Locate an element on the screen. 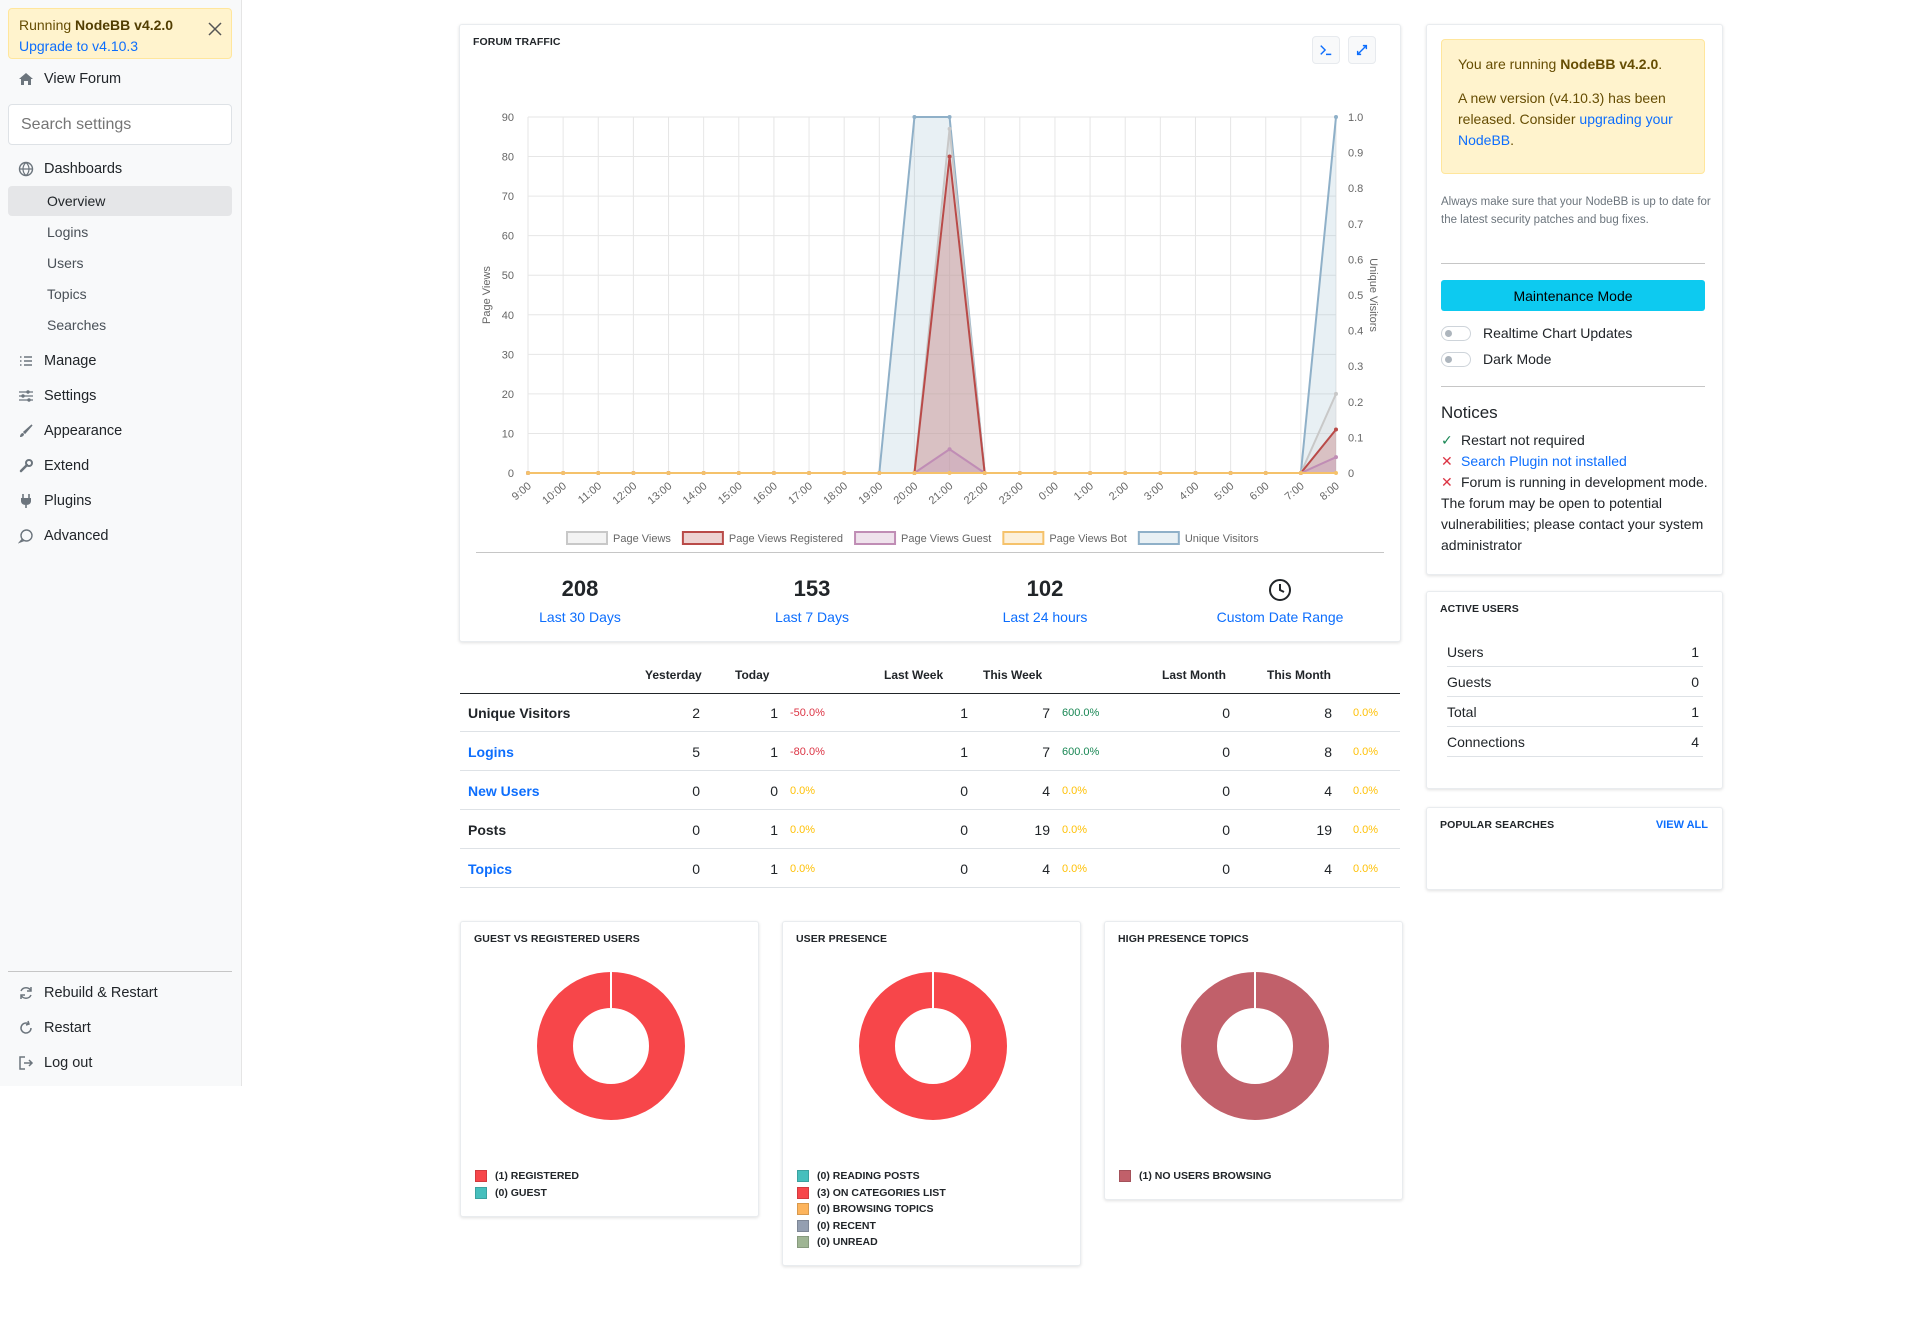  row-label: Users is located at coordinates (1465, 652).